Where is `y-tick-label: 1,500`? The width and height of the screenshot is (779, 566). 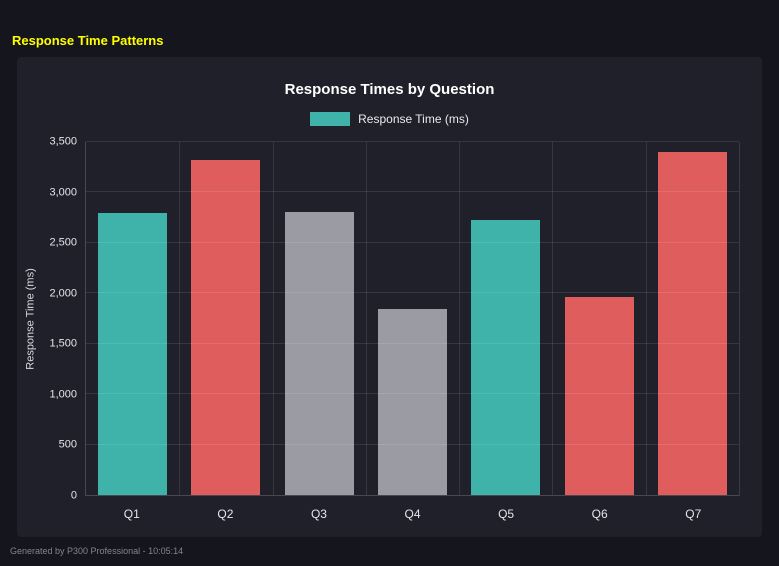
y-tick-label: 1,500 is located at coordinates (63, 343).